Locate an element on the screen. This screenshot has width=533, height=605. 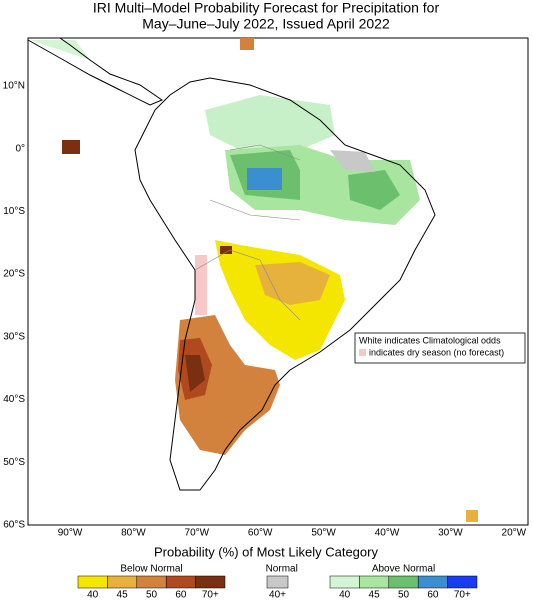
legend-group-label: Below Normal is located at coordinates (151, 569).